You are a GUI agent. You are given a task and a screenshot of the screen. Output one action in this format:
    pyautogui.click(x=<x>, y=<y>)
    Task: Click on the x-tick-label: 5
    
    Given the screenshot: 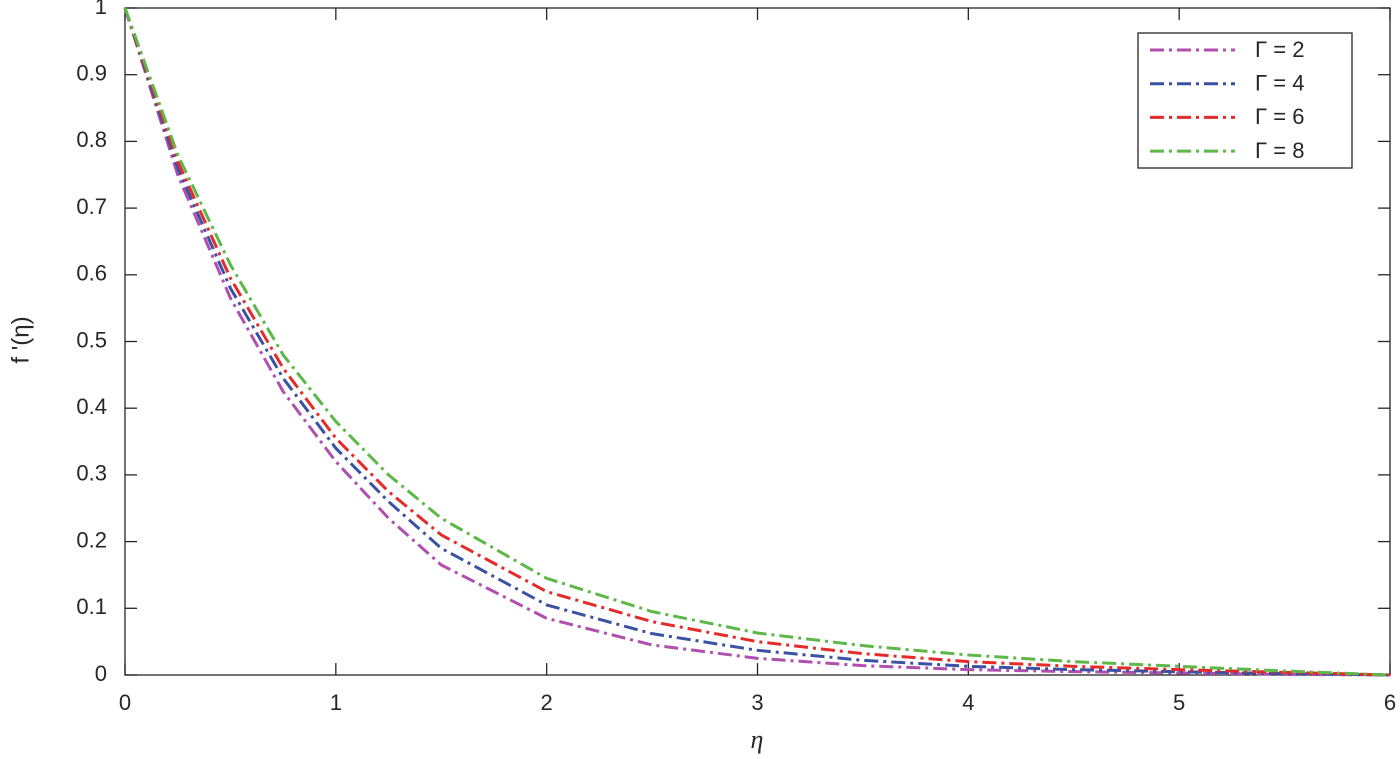 What is the action you would take?
    pyautogui.click(x=1179, y=702)
    